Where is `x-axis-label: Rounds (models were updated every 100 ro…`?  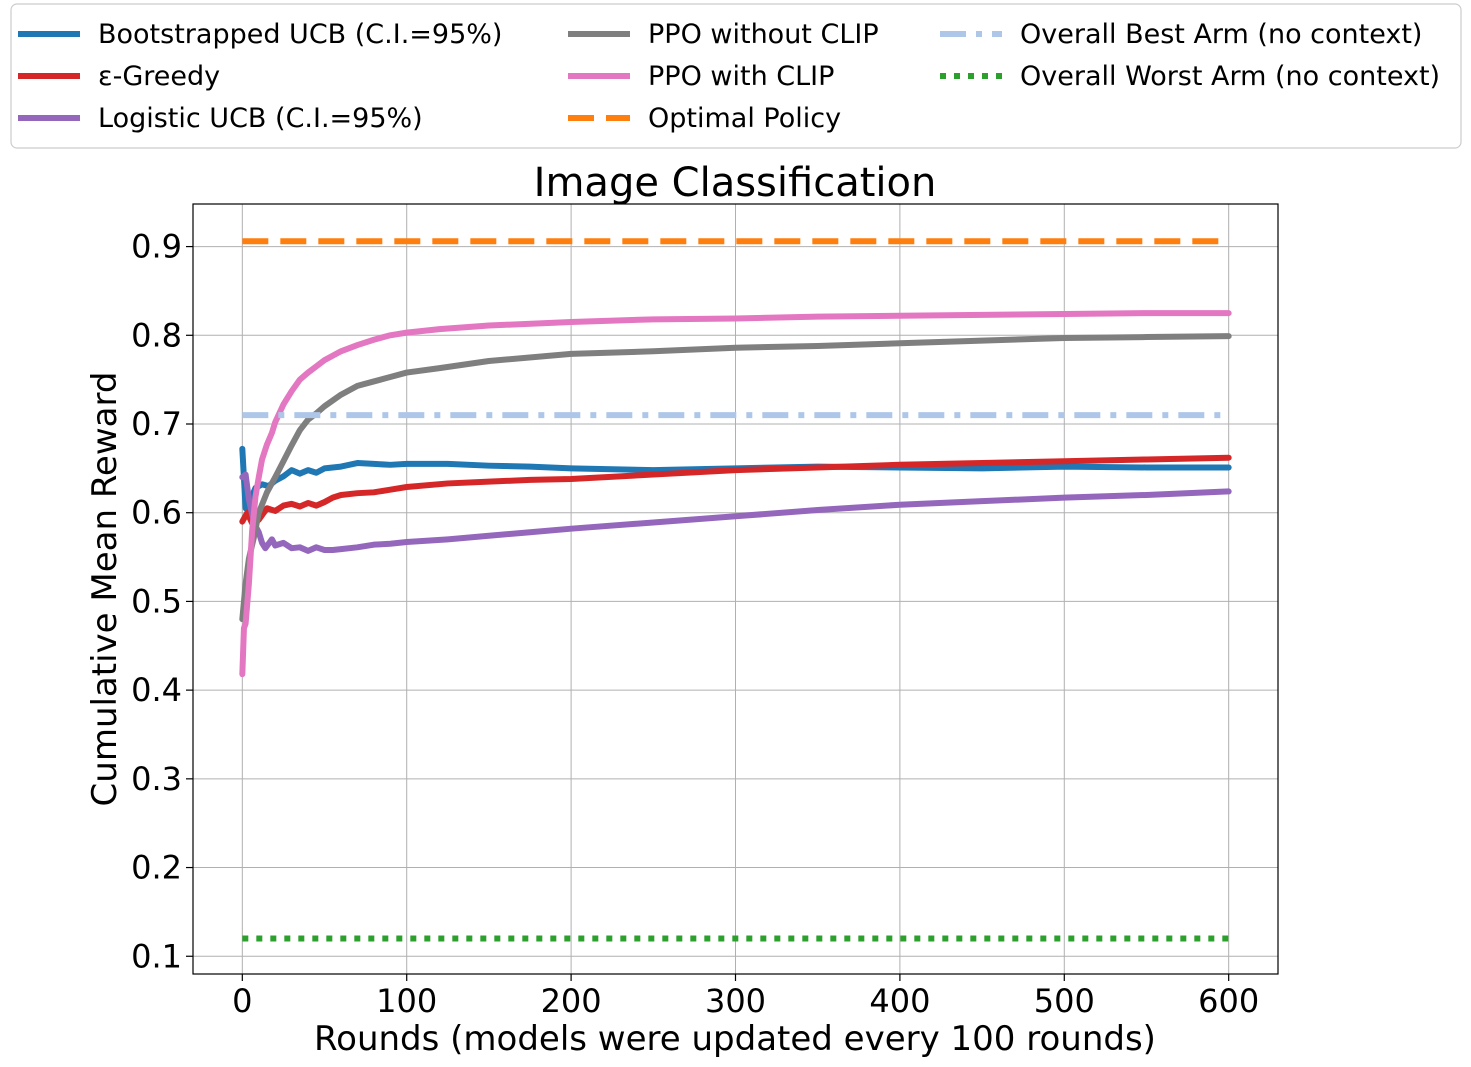
x-axis-label: Rounds (models were updated every 100 ro… is located at coordinates (735, 1039).